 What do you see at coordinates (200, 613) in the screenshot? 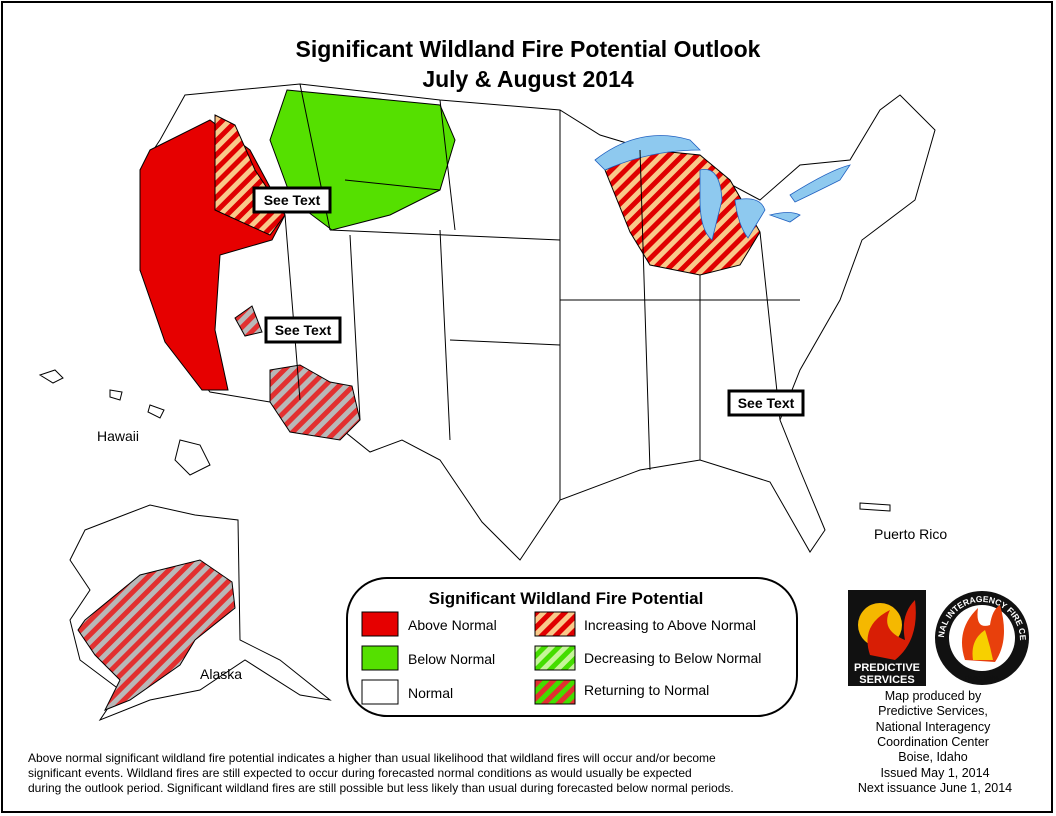
I see `alaska-map` at bounding box center [200, 613].